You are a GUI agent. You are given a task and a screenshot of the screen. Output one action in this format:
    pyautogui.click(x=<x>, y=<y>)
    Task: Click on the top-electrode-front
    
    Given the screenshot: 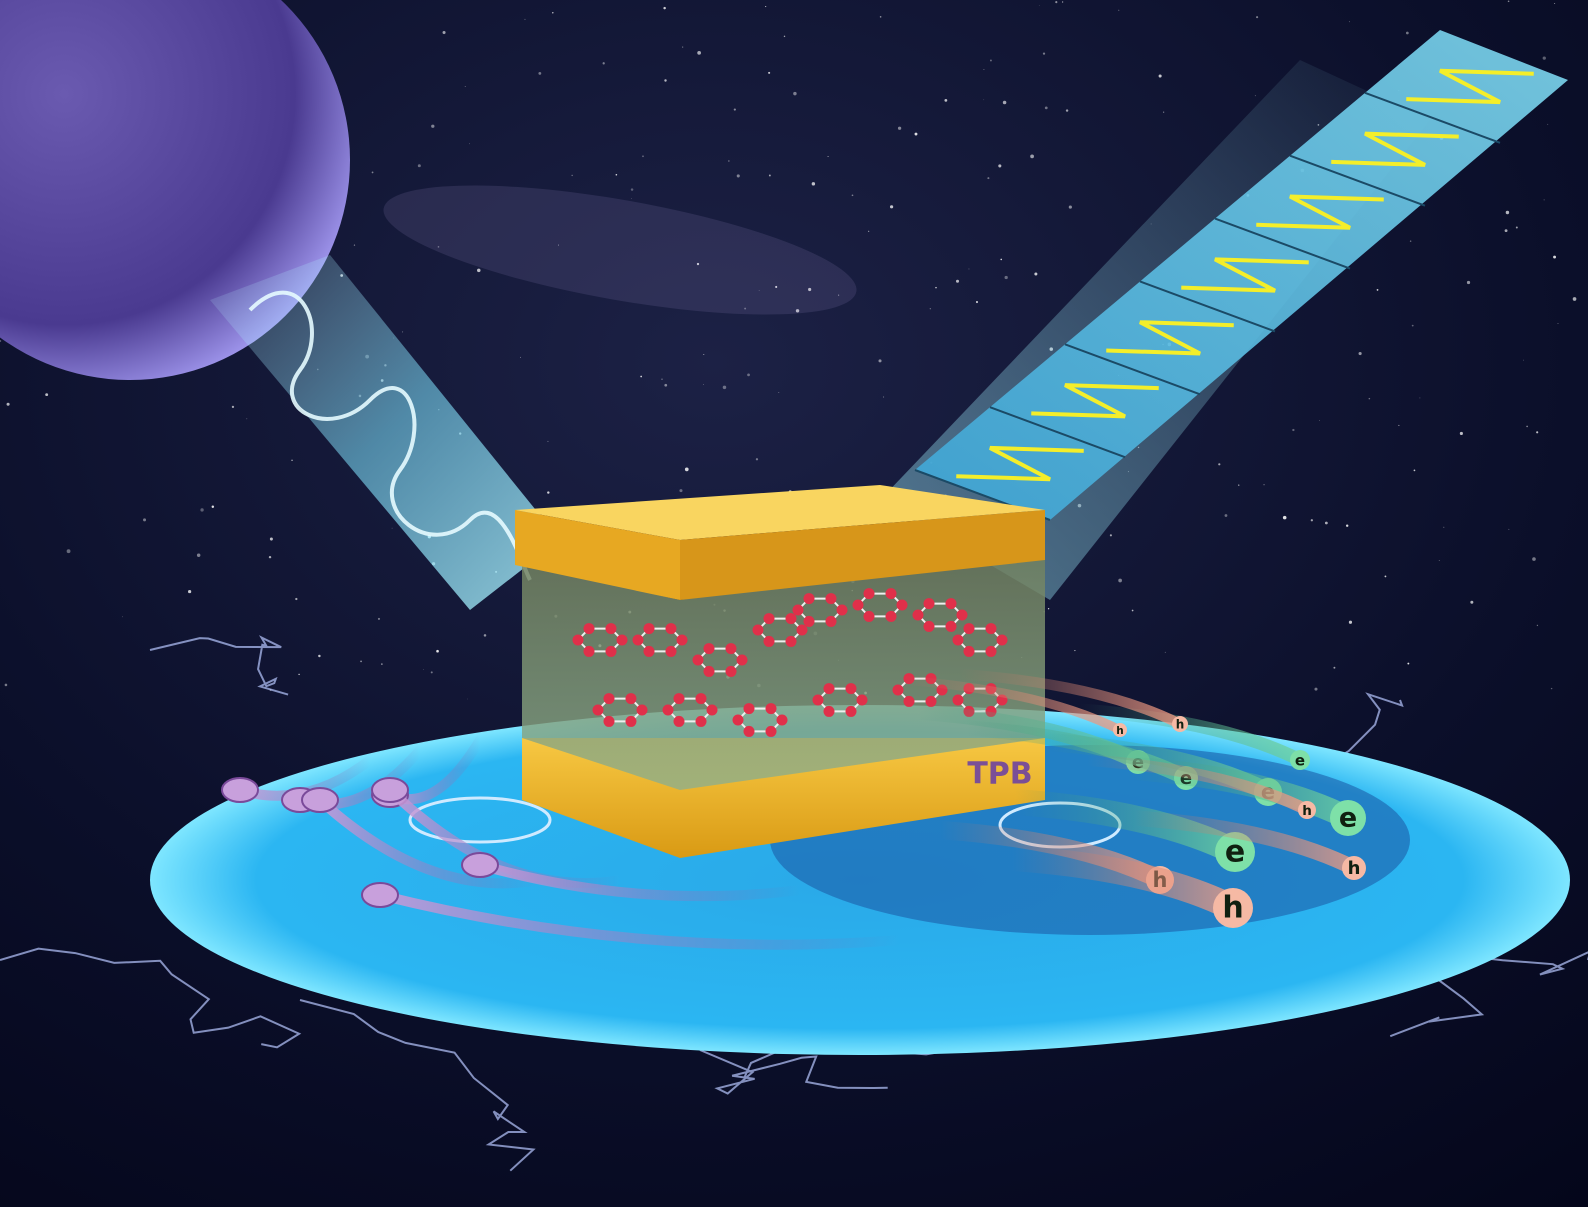 What is the action you would take?
    pyautogui.click(x=597, y=555)
    